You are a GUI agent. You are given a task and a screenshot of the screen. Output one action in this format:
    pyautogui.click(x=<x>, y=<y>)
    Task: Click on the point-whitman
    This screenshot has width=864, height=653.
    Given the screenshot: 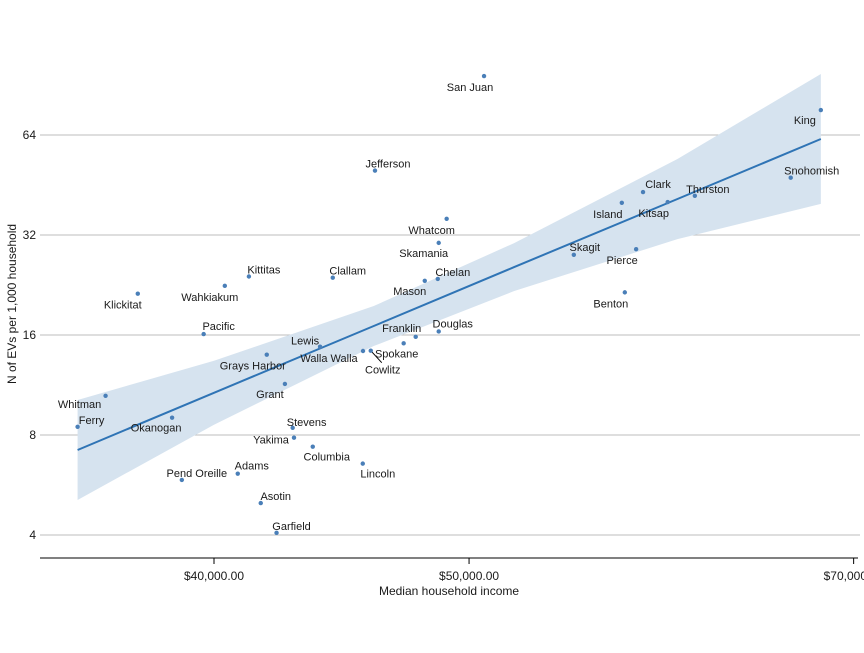 What is the action you would take?
    pyautogui.click(x=105, y=395)
    